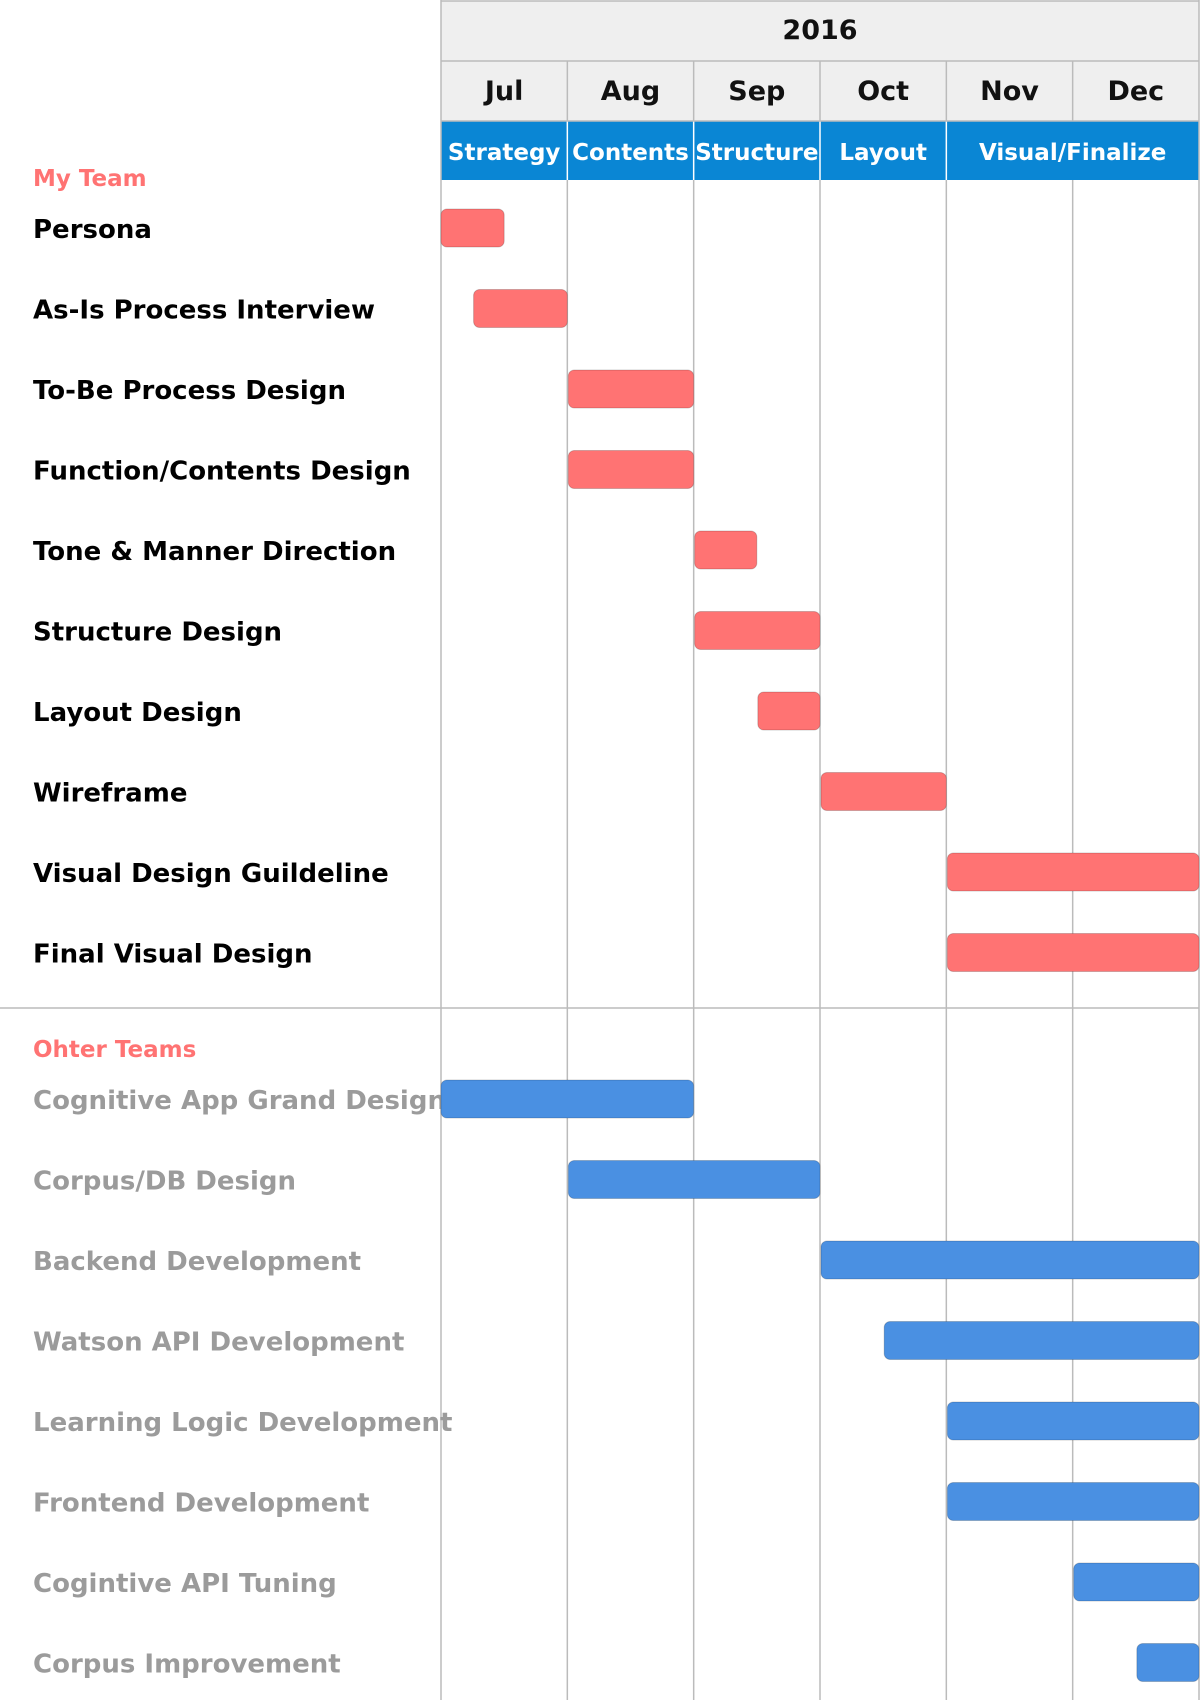  What do you see at coordinates (114, 1050) in the screenshot?
I see `group-title: Ohter Teams` at bounding box center [114, 1050].